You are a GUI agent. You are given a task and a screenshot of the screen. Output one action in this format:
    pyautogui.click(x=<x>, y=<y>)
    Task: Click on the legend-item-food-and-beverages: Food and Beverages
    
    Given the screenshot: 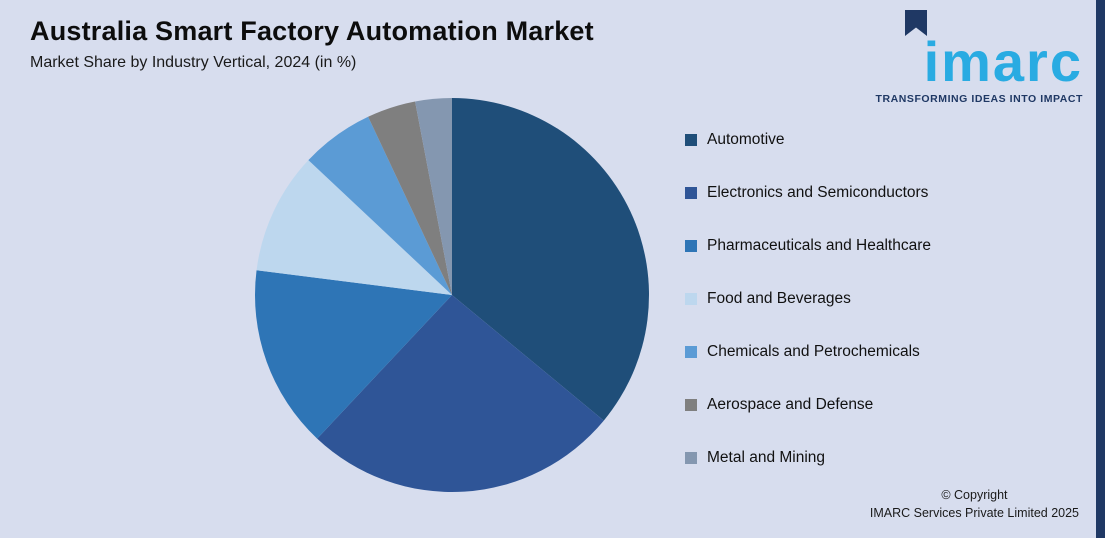 What is the action you would take?
    pyautogui.click(x=808, y=298)
    